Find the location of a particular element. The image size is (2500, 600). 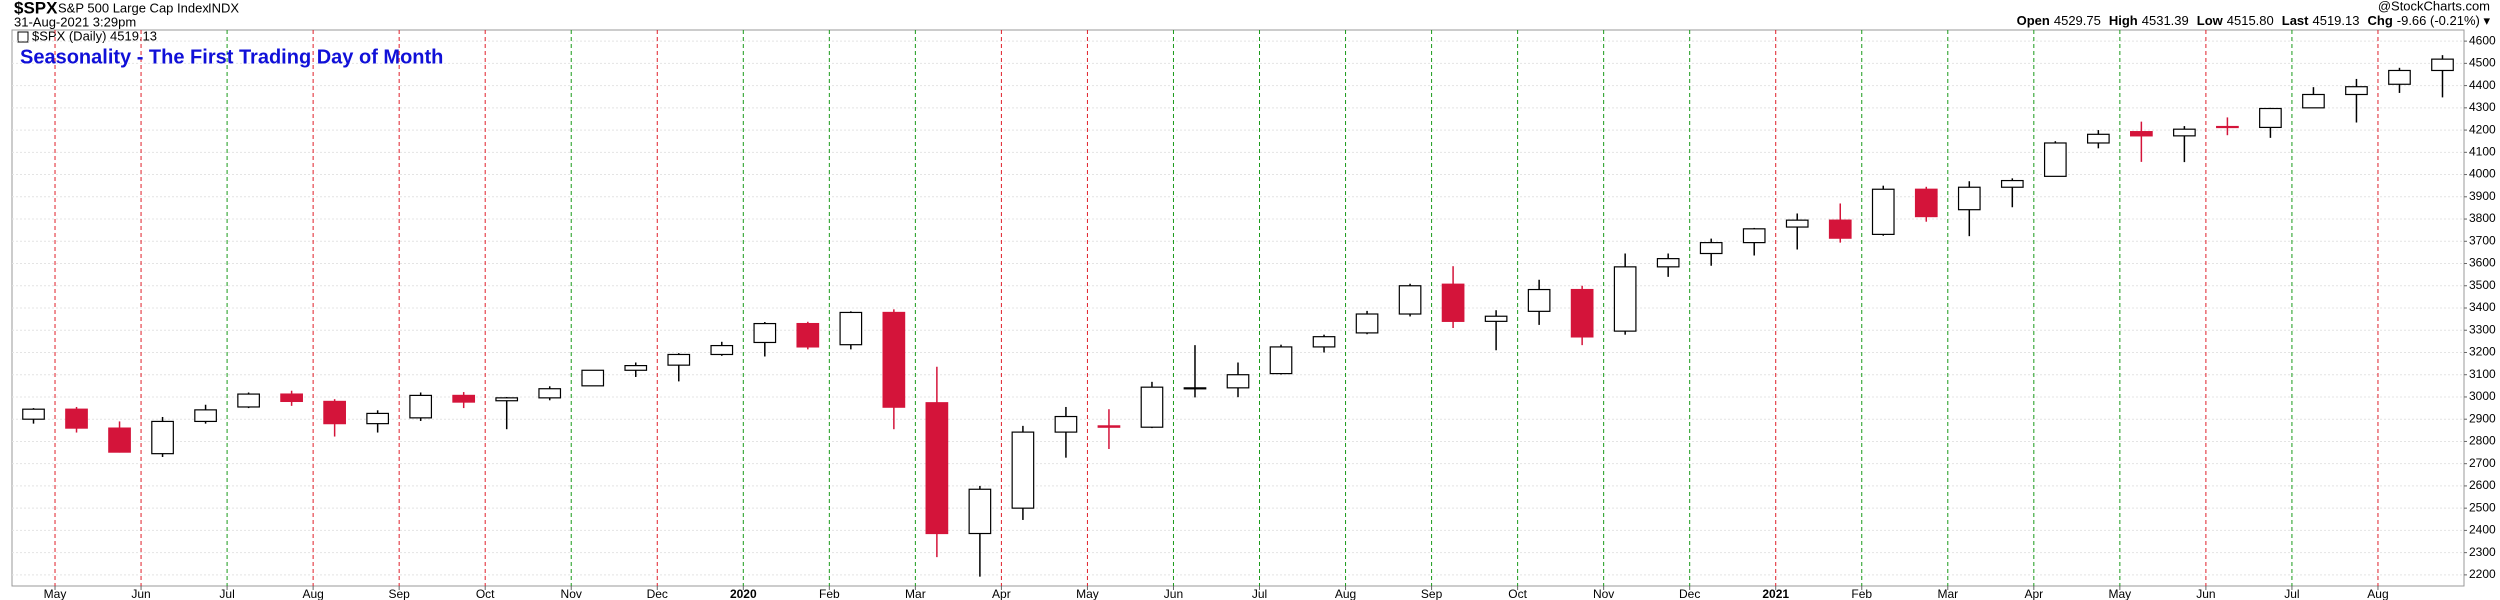

y-tick-label: 2800 is located at coordinates (2482, 441).